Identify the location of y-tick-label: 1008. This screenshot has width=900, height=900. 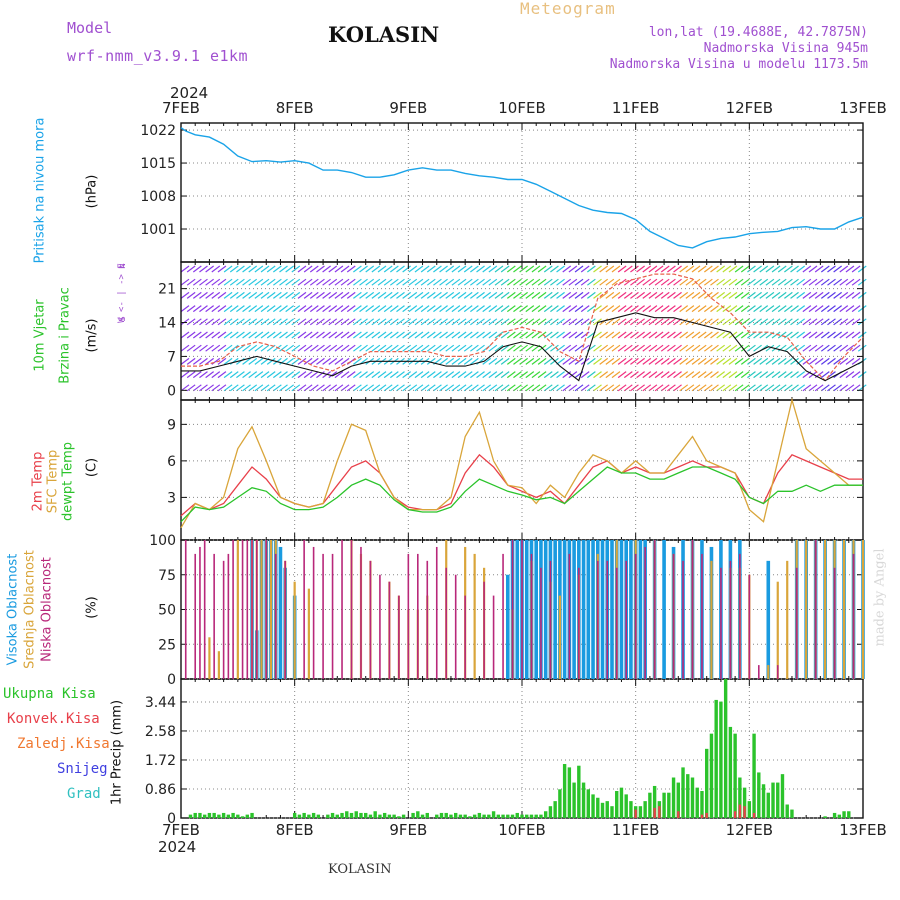
(158, 197).